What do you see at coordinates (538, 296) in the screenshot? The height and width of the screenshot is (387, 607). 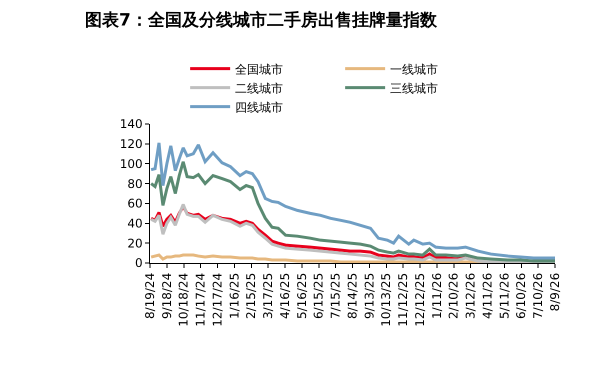 I see `x-tick-label: 7/10/26` at bounding box center [538, 296].